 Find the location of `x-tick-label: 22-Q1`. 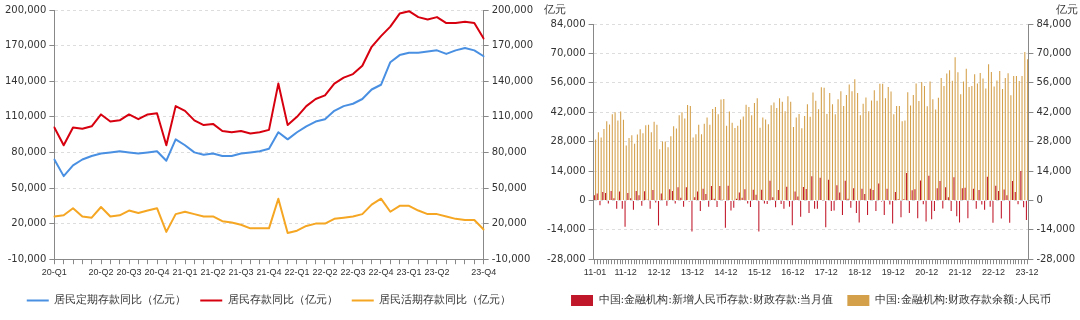

x-tick-label: 22-Q1 is located at coordinates (297, 272).